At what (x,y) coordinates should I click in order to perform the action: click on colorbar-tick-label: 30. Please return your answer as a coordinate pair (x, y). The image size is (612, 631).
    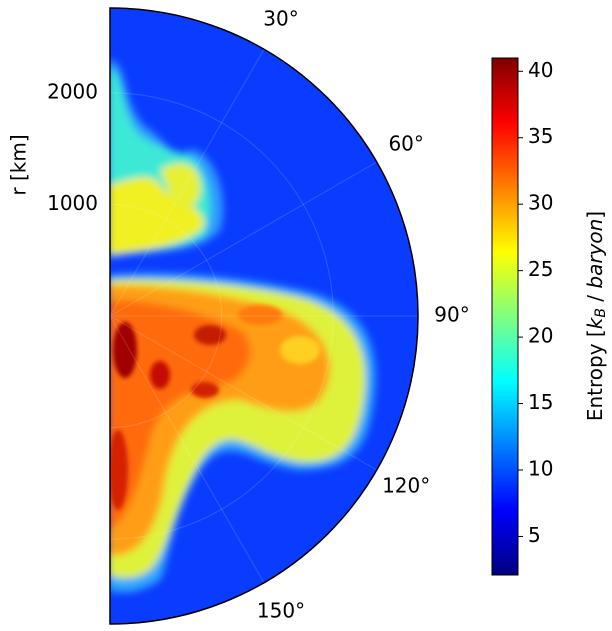
    Looking at the image, I should click on (540, 203).